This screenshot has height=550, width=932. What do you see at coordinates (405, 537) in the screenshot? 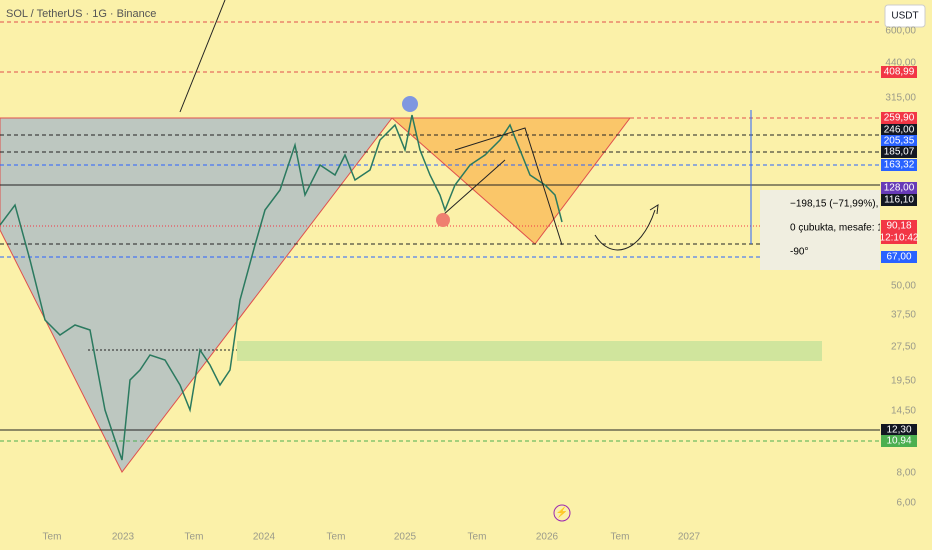
I see `time-label: 2025` at bounding box center [405, 537].